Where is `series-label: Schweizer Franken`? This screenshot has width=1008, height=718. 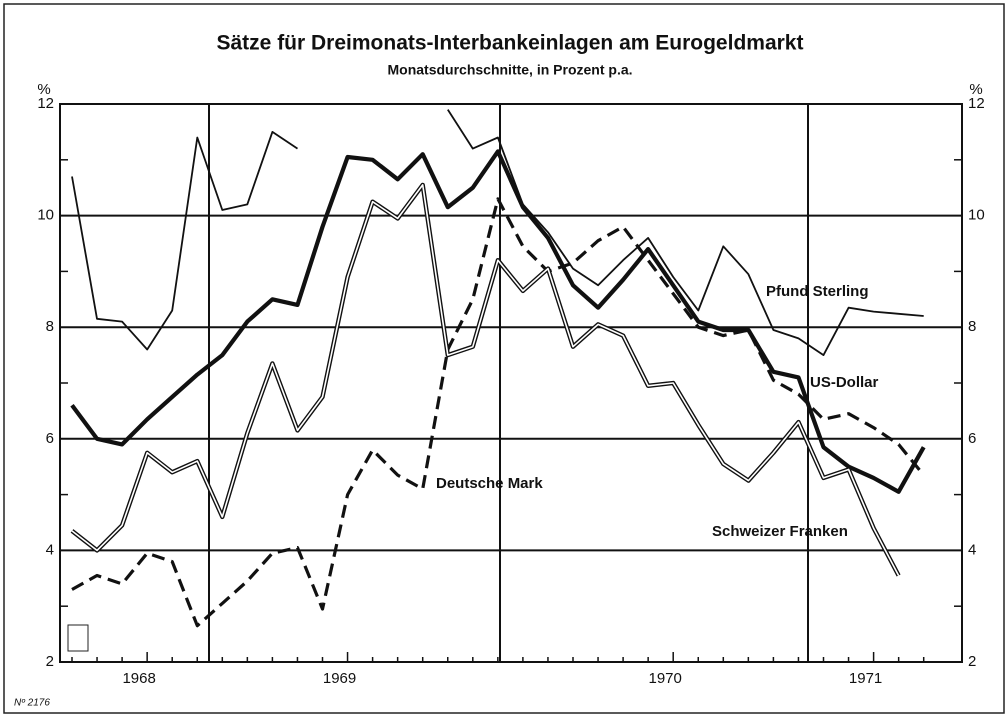
series-label: Schweizer Franken is located at coordinates (780, 531).